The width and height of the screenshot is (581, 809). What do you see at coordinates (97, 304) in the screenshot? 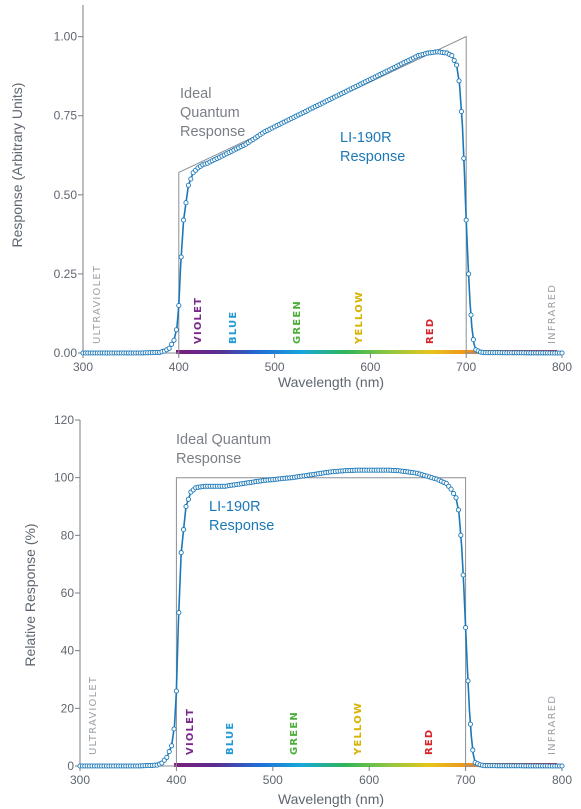
I see `top-band-ultraviolet: ULTRAVIOLET` at bounding box center [97, 304].